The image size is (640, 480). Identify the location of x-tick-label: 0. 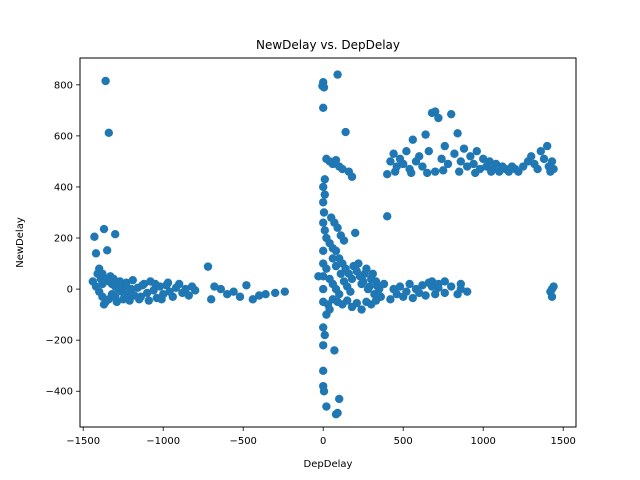
(323, 441).